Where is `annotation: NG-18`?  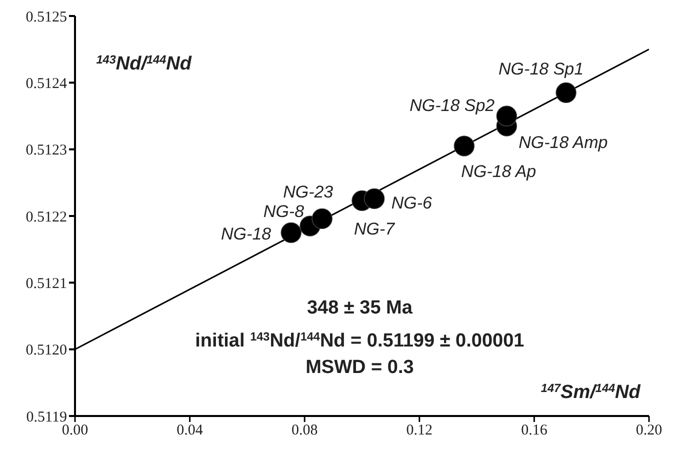 annotation: NG-18 is located at coordinates (246, 234).